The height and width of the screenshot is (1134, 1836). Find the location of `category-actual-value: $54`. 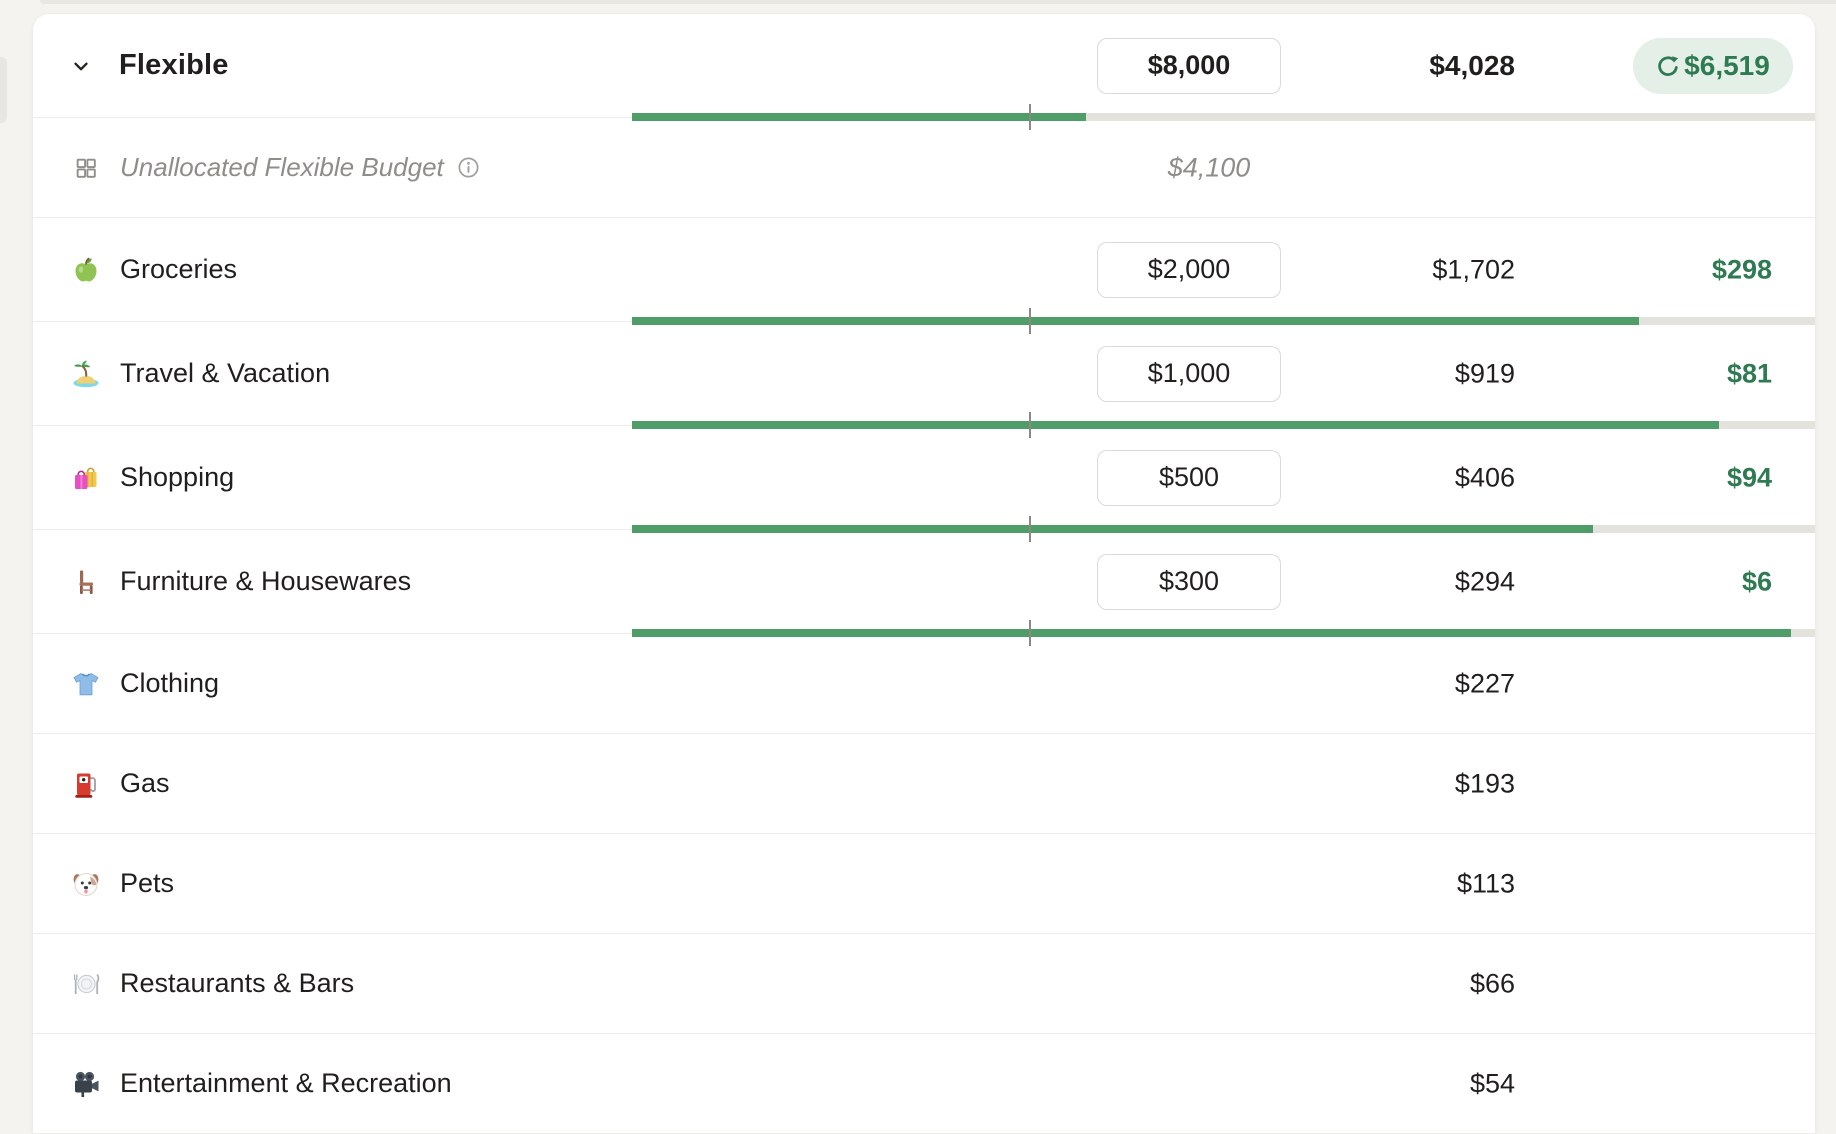

category-actual-value: $54 is located at coordinates (1492, 1083).